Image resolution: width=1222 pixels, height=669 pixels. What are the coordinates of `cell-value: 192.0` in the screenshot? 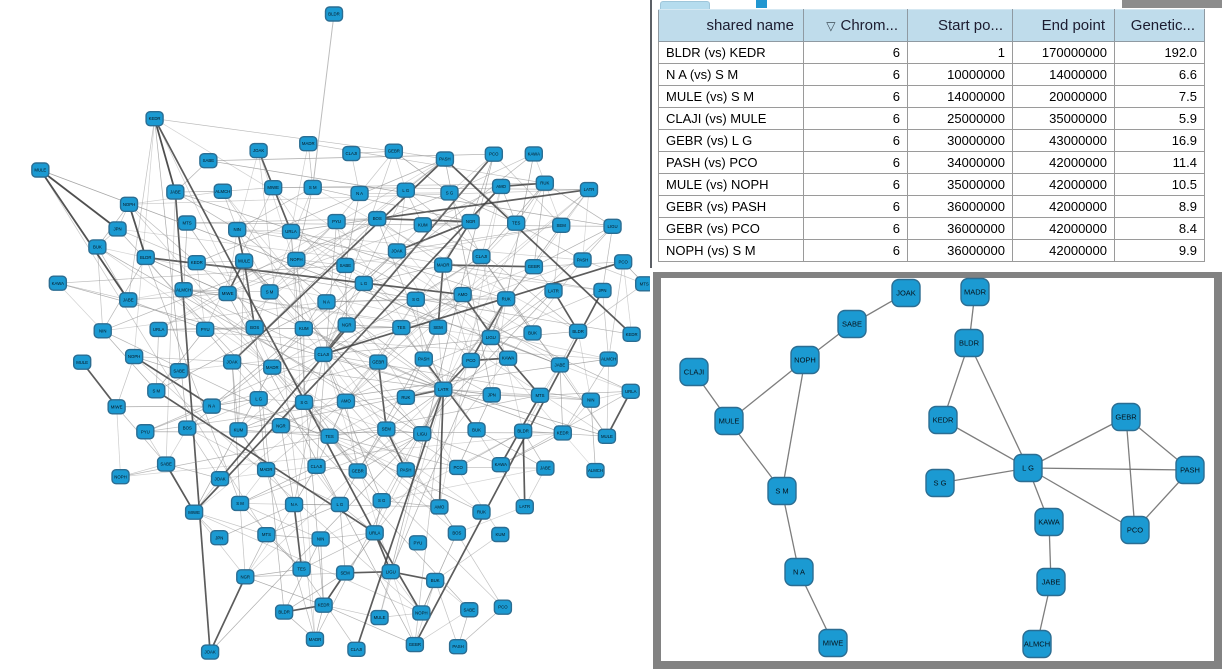 It's located at (1159, 52).